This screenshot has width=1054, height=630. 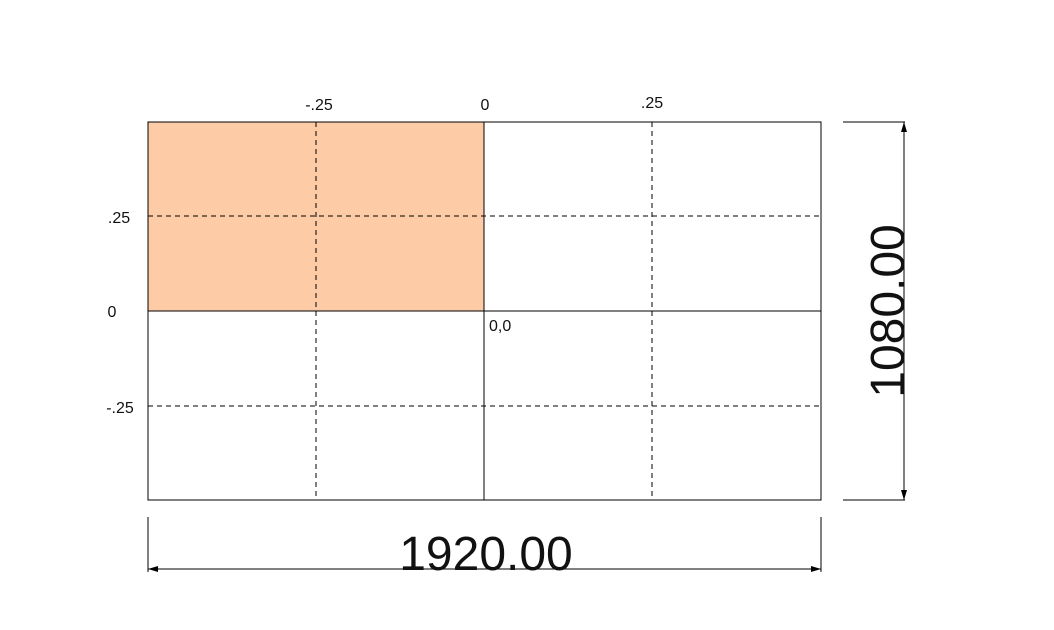 What do you see at coordinates (888, 311) in the screenshot?
I see `height-dimension-label: 1080.00` at bounding box center [888, 311].